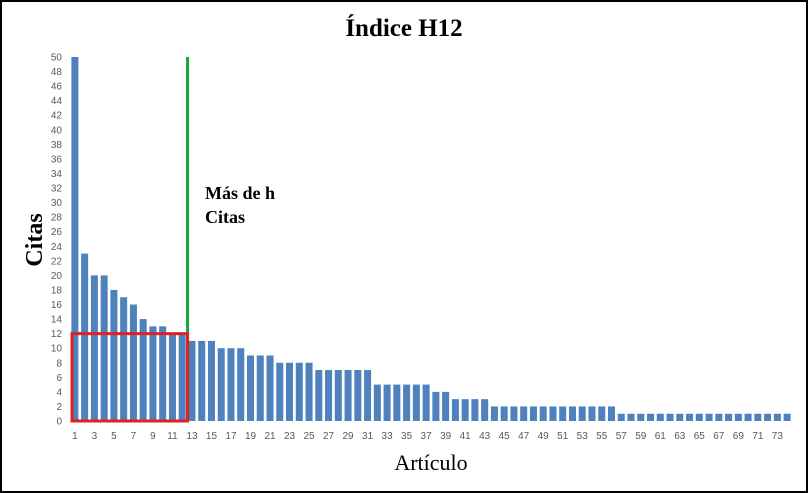 Image resolution: width=808 pixels, height=493 pixels. I want to click on y-tick-label: 40, so click(57, 130).